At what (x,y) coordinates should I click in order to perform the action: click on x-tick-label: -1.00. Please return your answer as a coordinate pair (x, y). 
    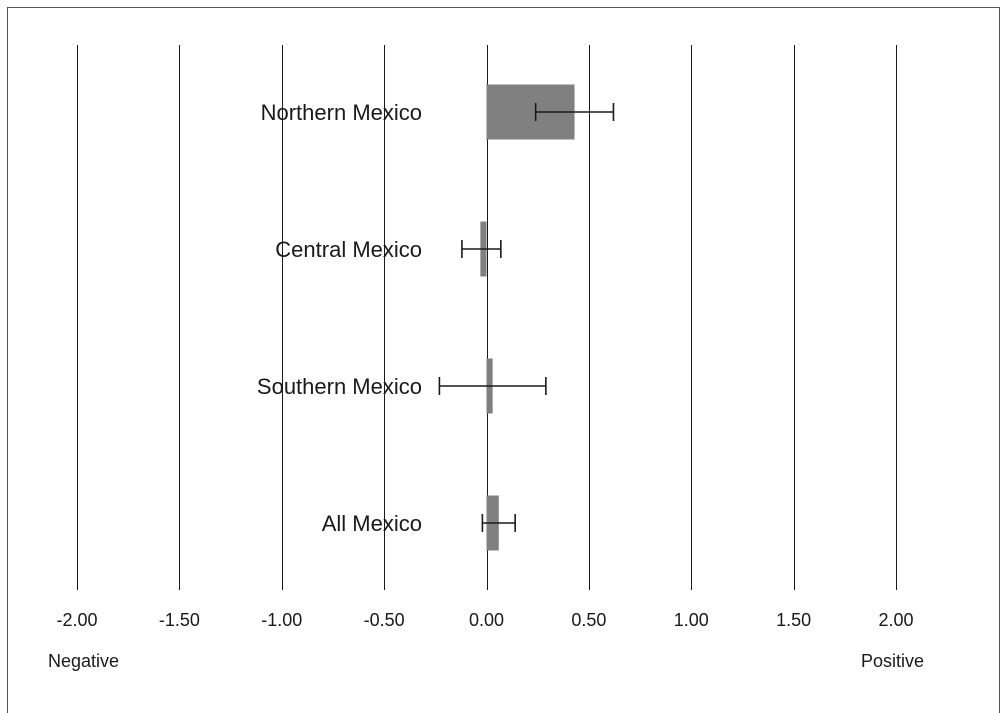
    Looking at the image, I should click on (281, 620).